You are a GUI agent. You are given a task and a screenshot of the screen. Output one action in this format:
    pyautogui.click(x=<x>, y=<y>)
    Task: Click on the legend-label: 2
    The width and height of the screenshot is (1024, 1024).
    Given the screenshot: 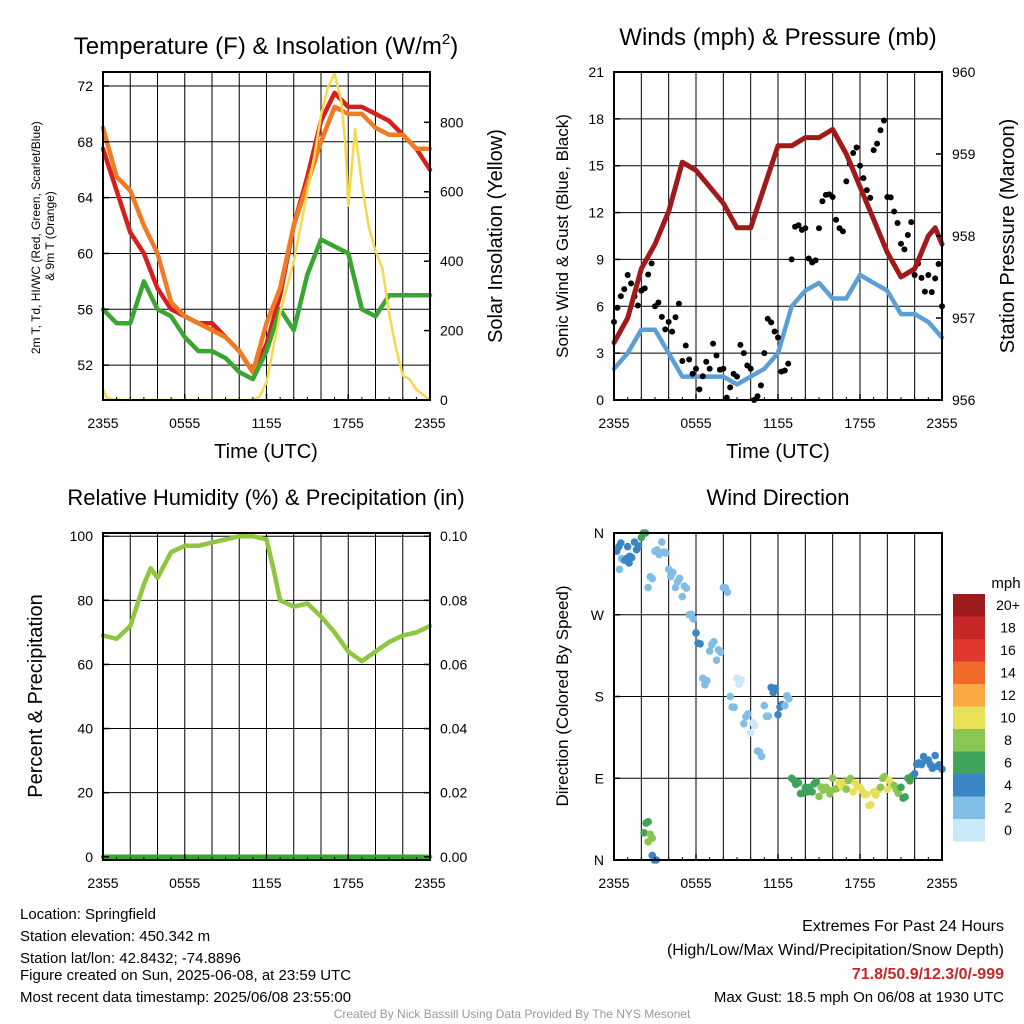 What is the action you would take?
    pyautogui.click(x=1008, y=808)
    